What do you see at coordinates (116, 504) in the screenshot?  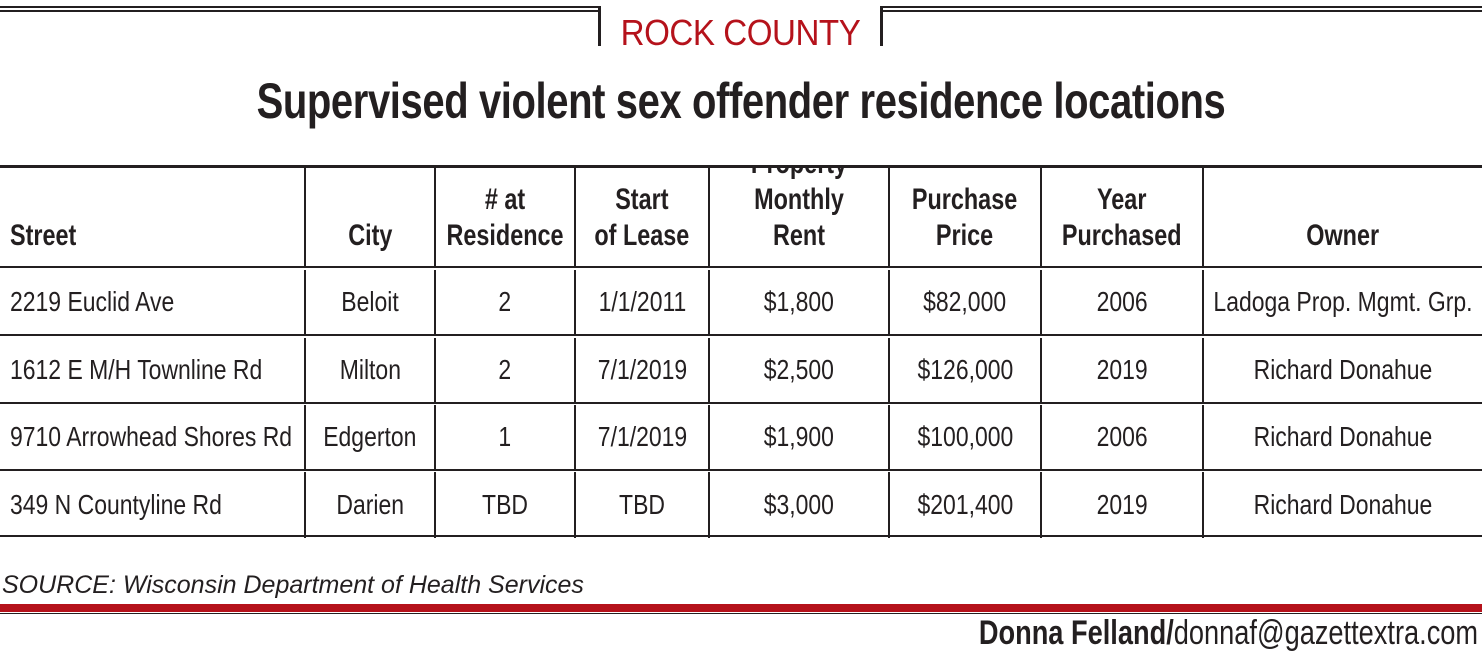 I see `cell-street: 349 N Countyline Rd` at bounding box center [116, 504].